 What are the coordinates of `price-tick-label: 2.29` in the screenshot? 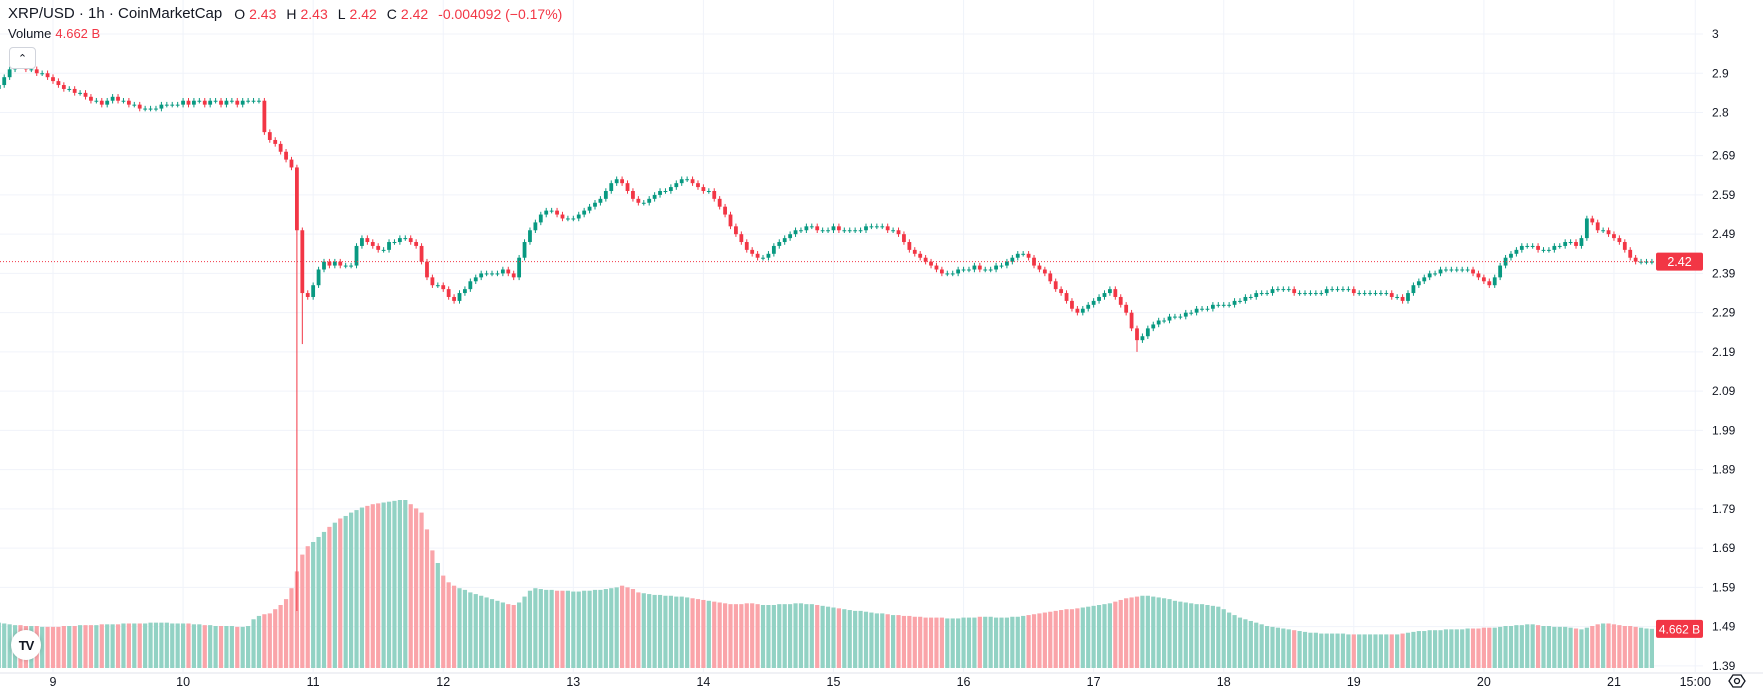 It's located at (1724, 313).